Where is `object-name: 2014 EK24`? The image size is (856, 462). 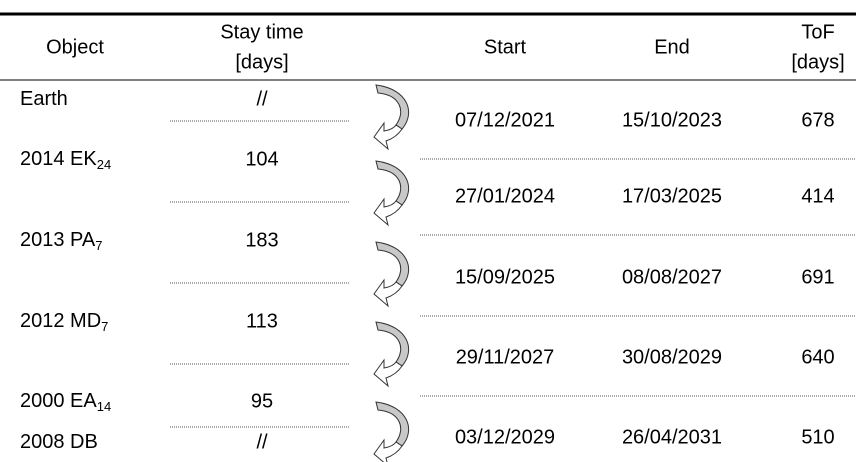
object-name: 2014 EK24 is located at coordinates (65, 160).